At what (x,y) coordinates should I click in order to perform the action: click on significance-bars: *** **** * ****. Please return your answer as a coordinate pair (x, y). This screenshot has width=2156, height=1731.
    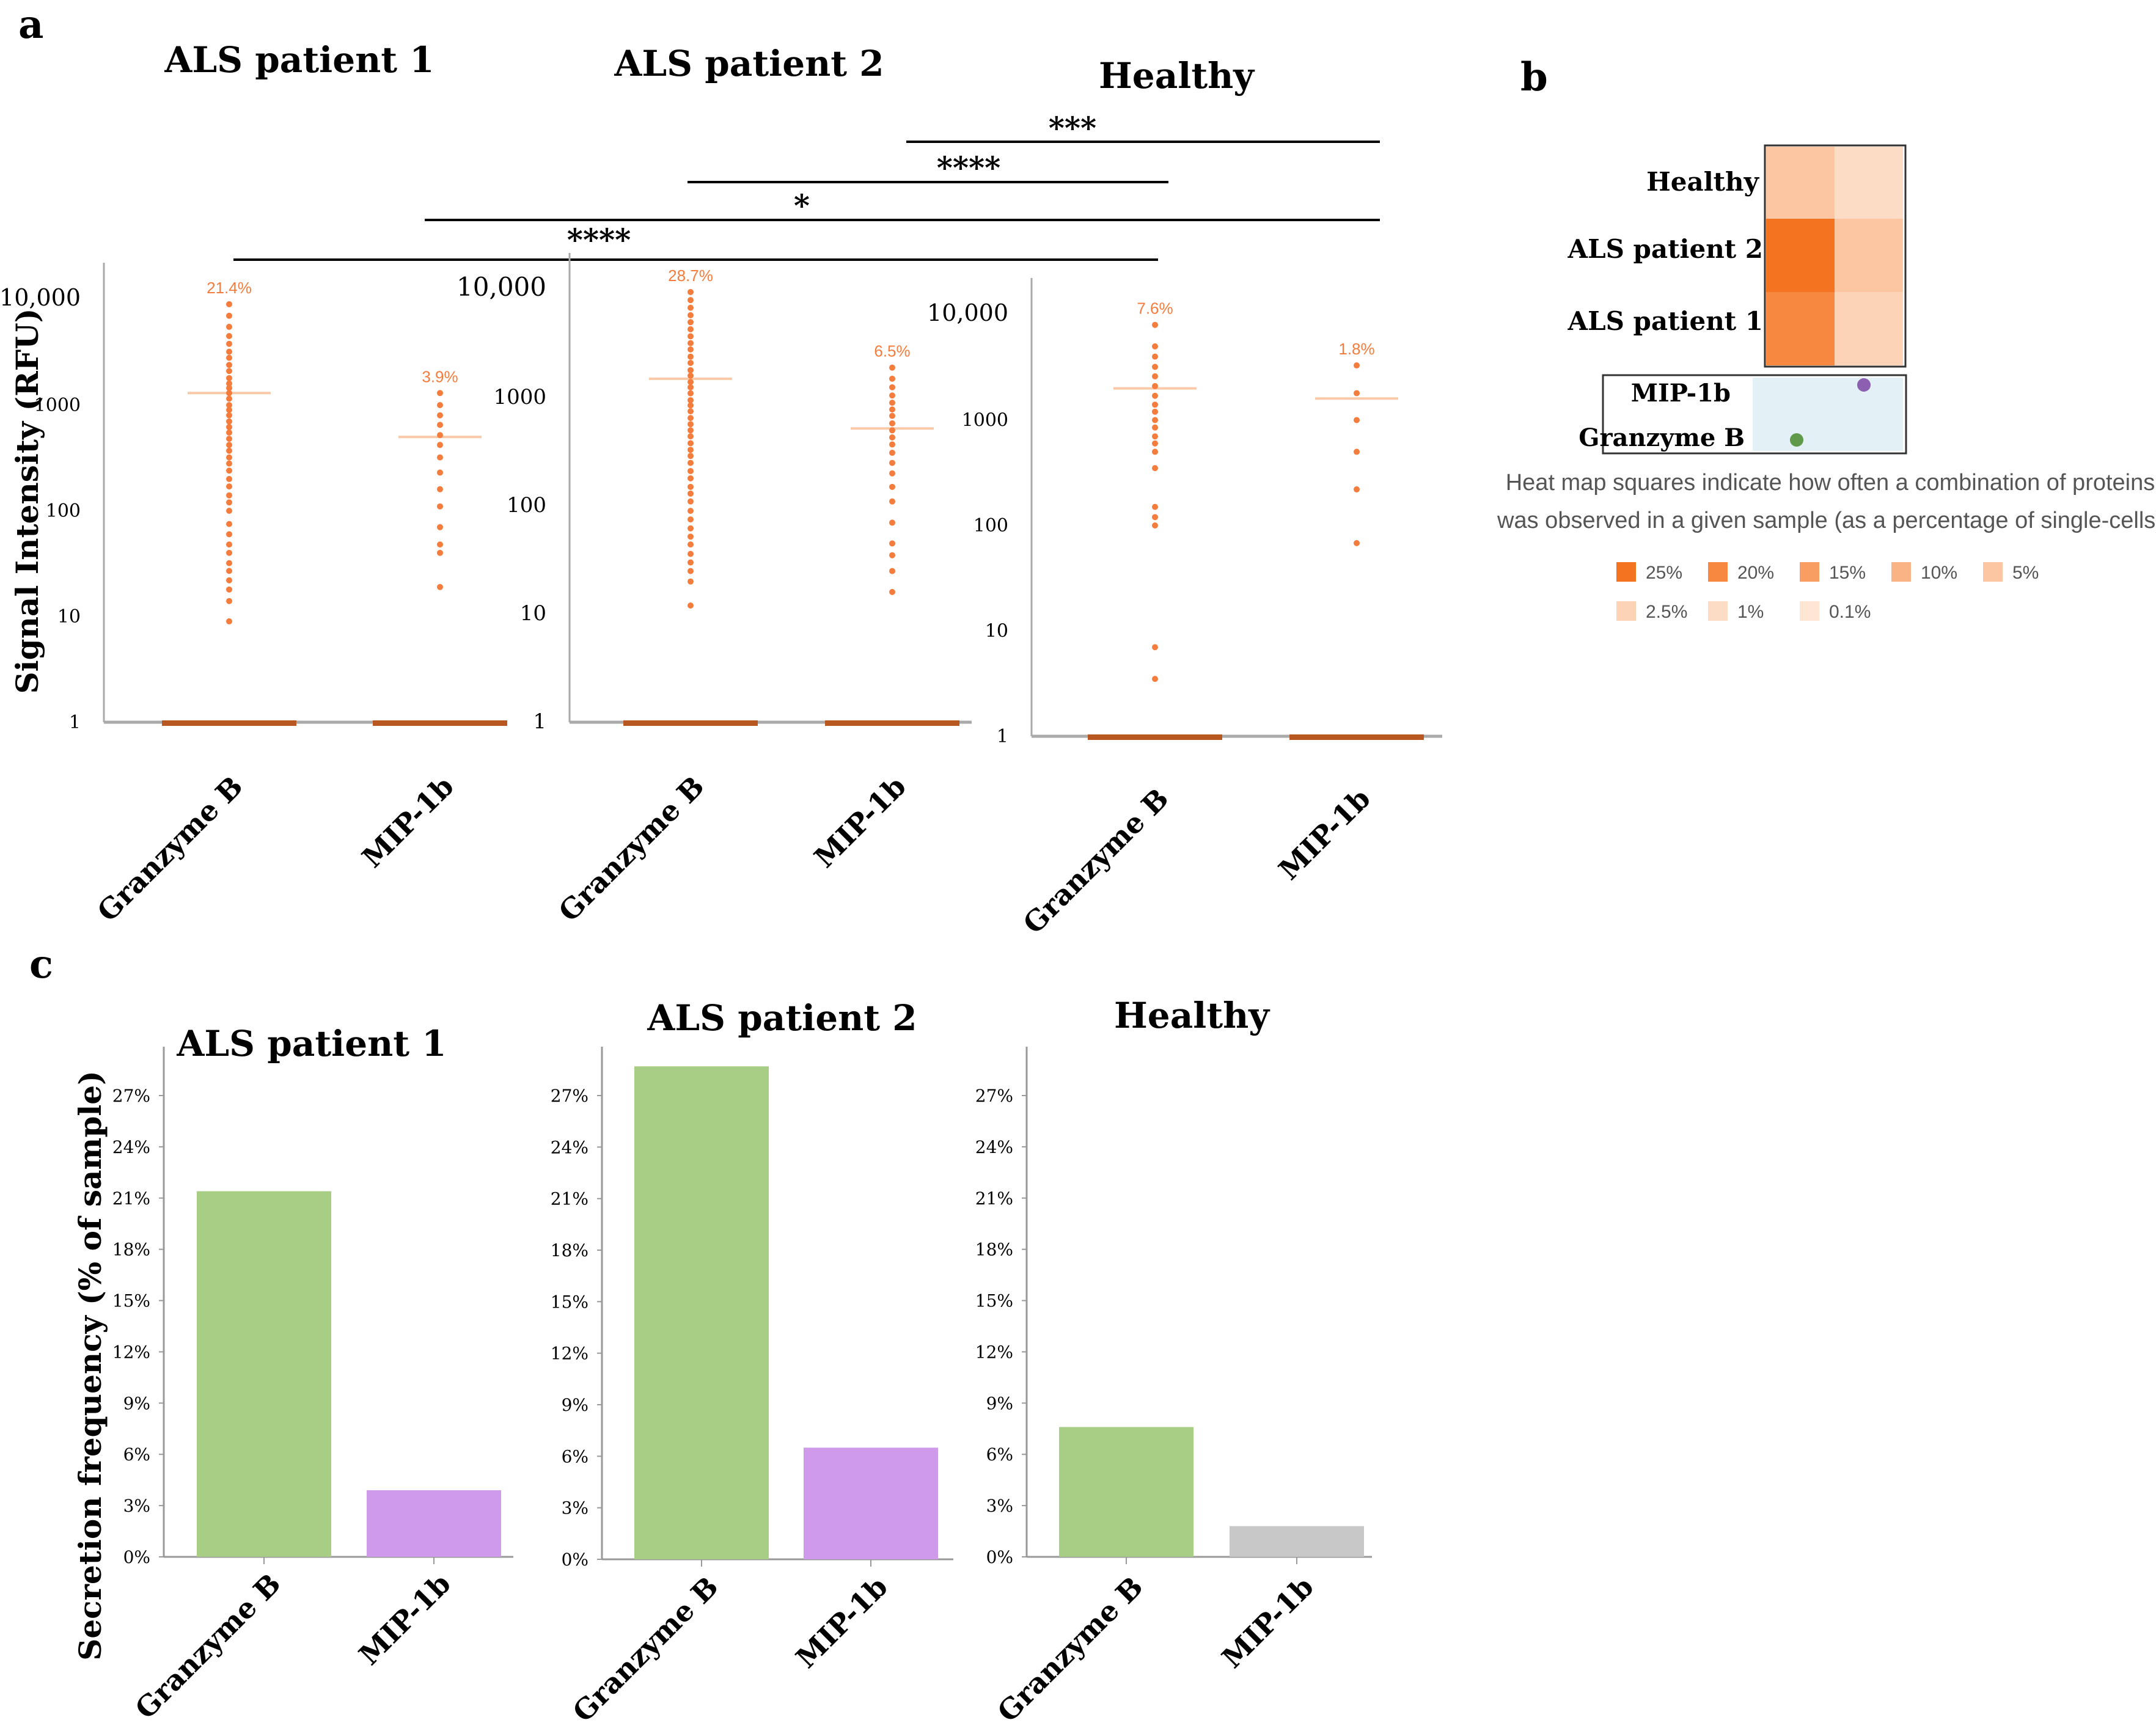
    Looking at the image, I should click on (807, 185).